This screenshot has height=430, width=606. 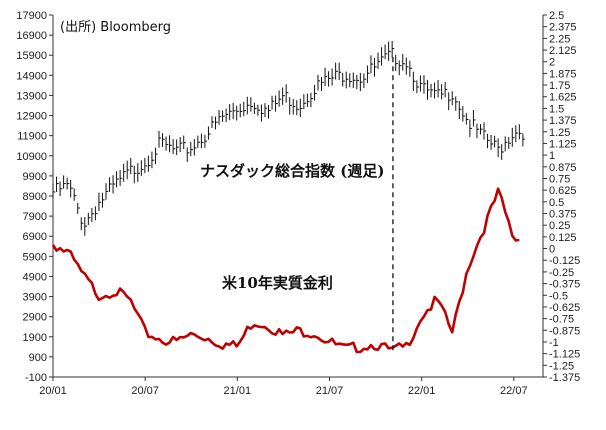 I want to click on right-tick-label: 0, so click(x=552, y=250).